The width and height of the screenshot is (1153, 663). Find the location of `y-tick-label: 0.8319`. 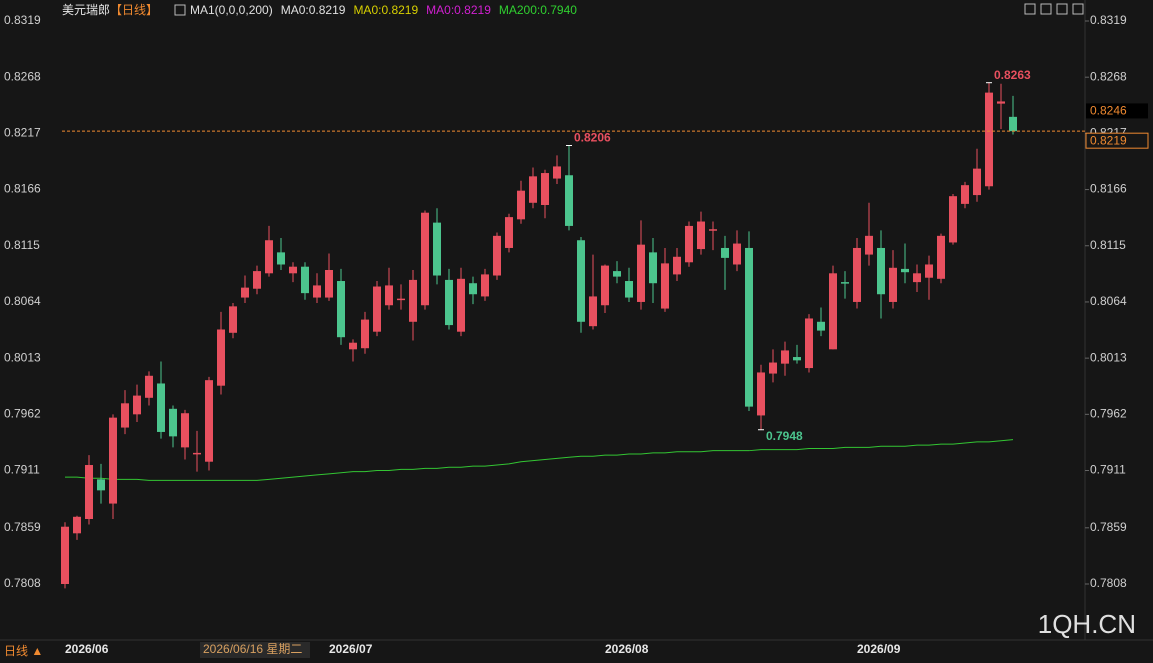

y-tick-label: 0.8319 is located at coordinates (1108, 20).